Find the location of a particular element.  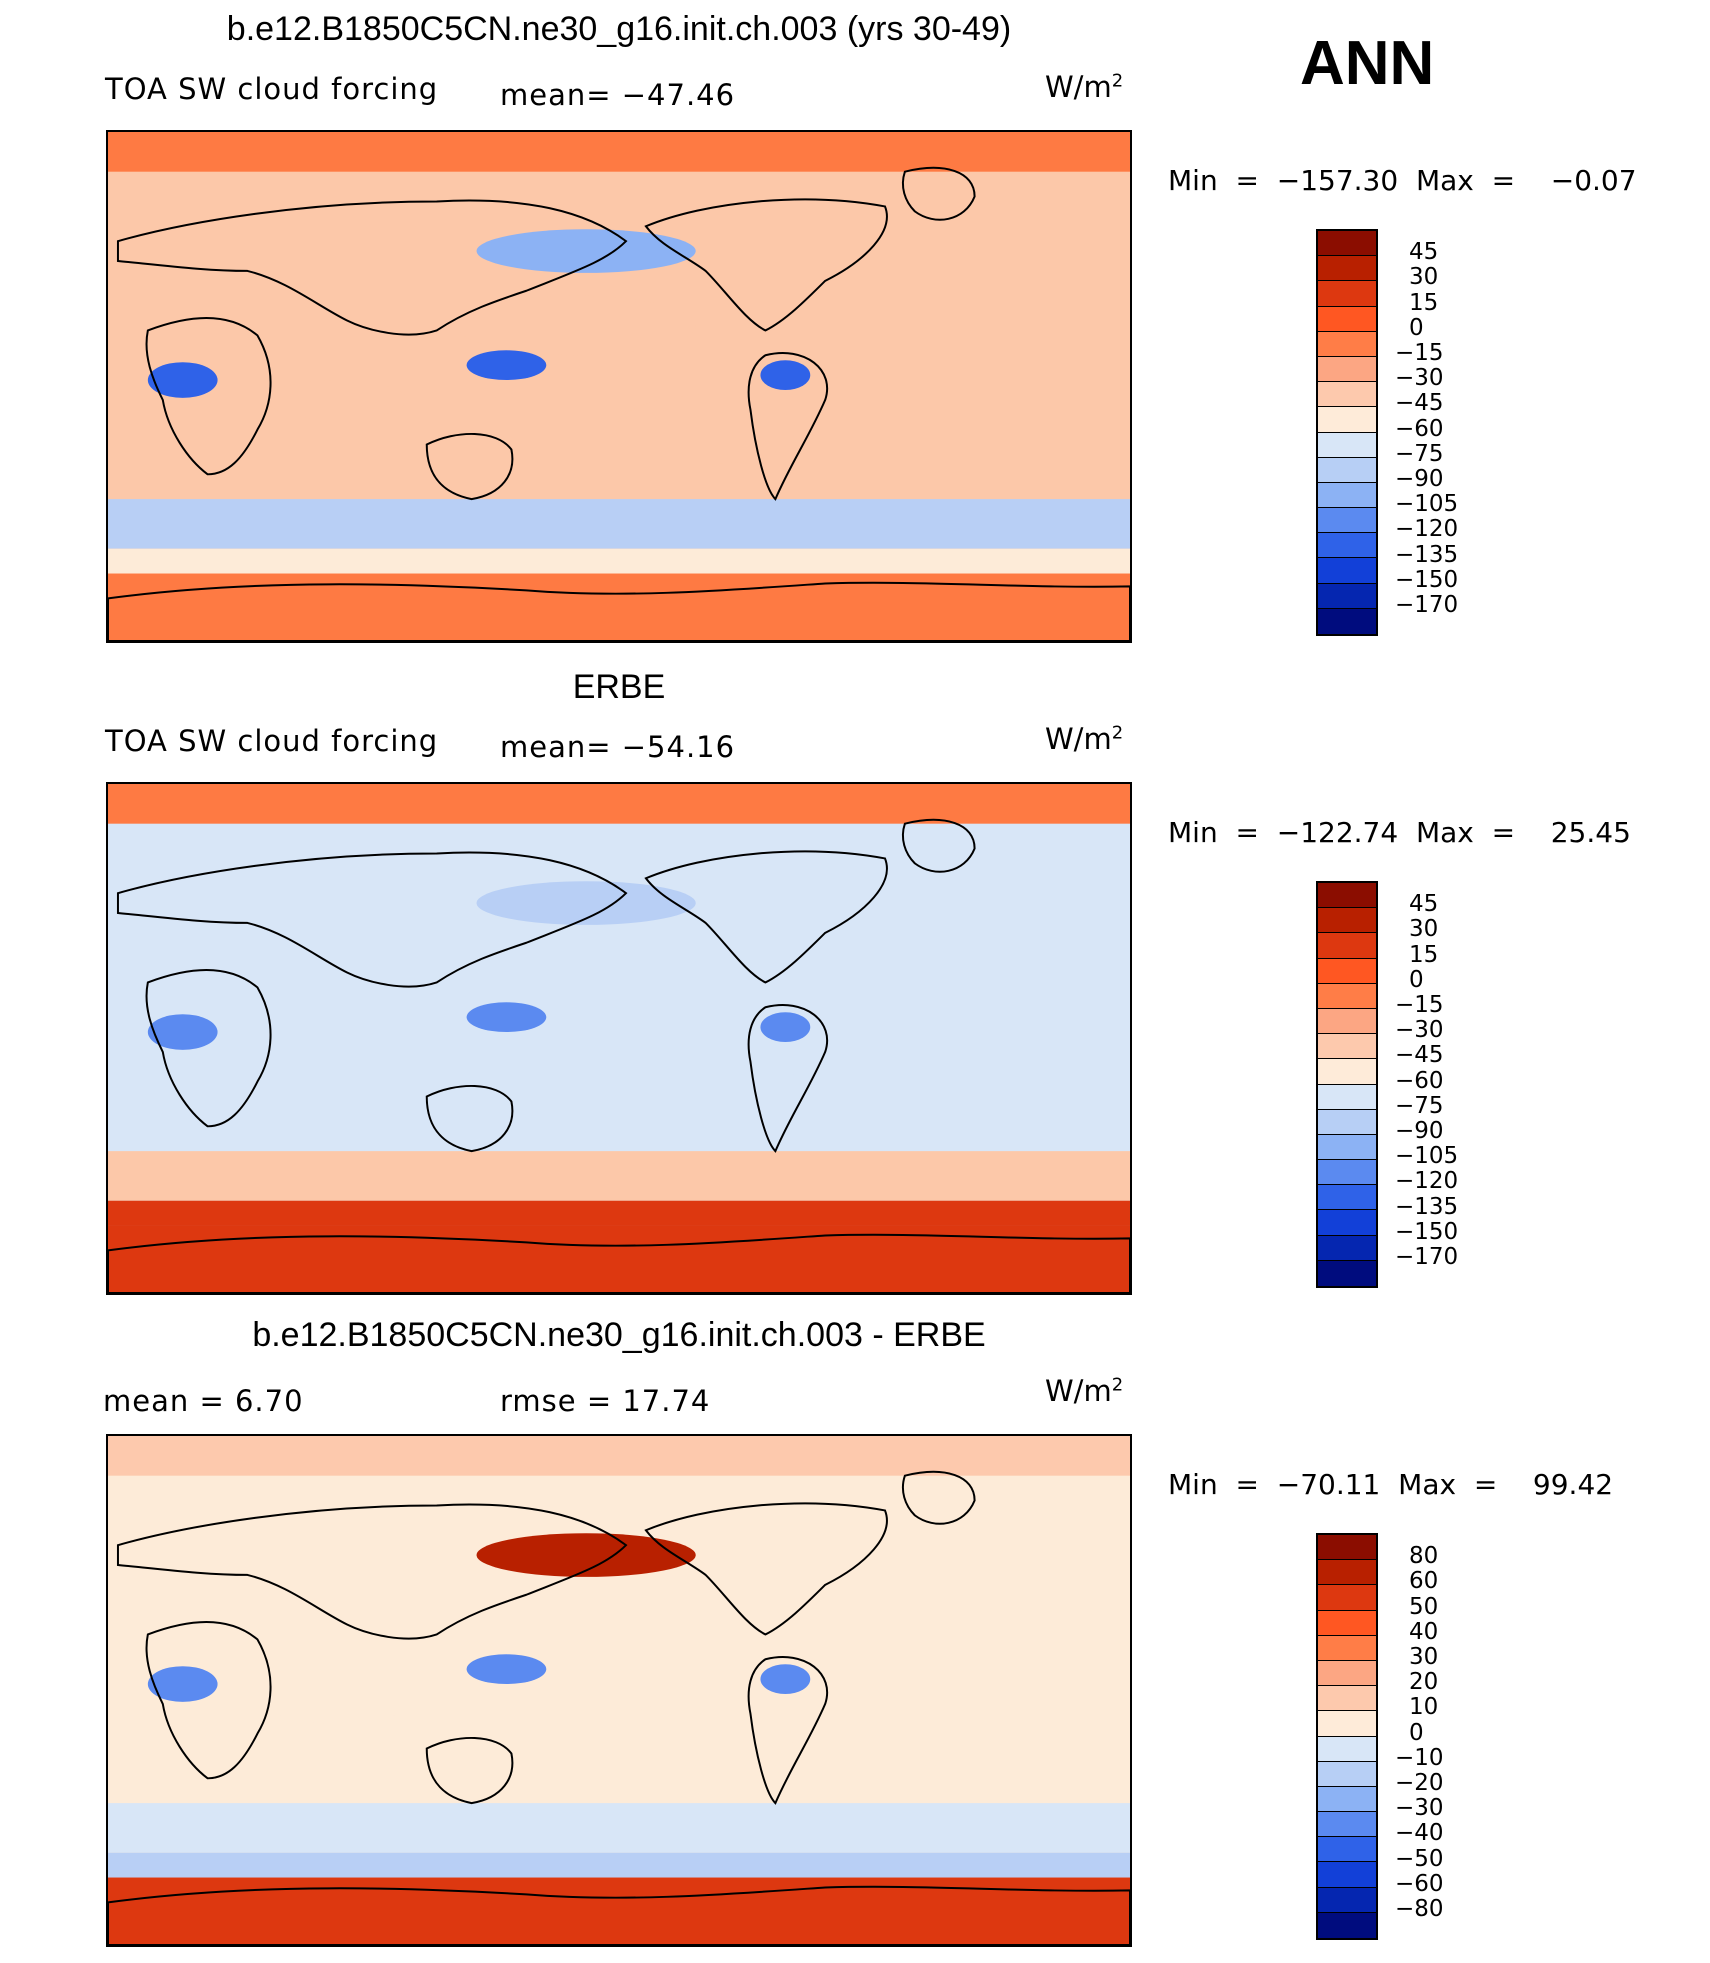

colorbar-tick-label: −40 is located at coordinates (1419, 1833).